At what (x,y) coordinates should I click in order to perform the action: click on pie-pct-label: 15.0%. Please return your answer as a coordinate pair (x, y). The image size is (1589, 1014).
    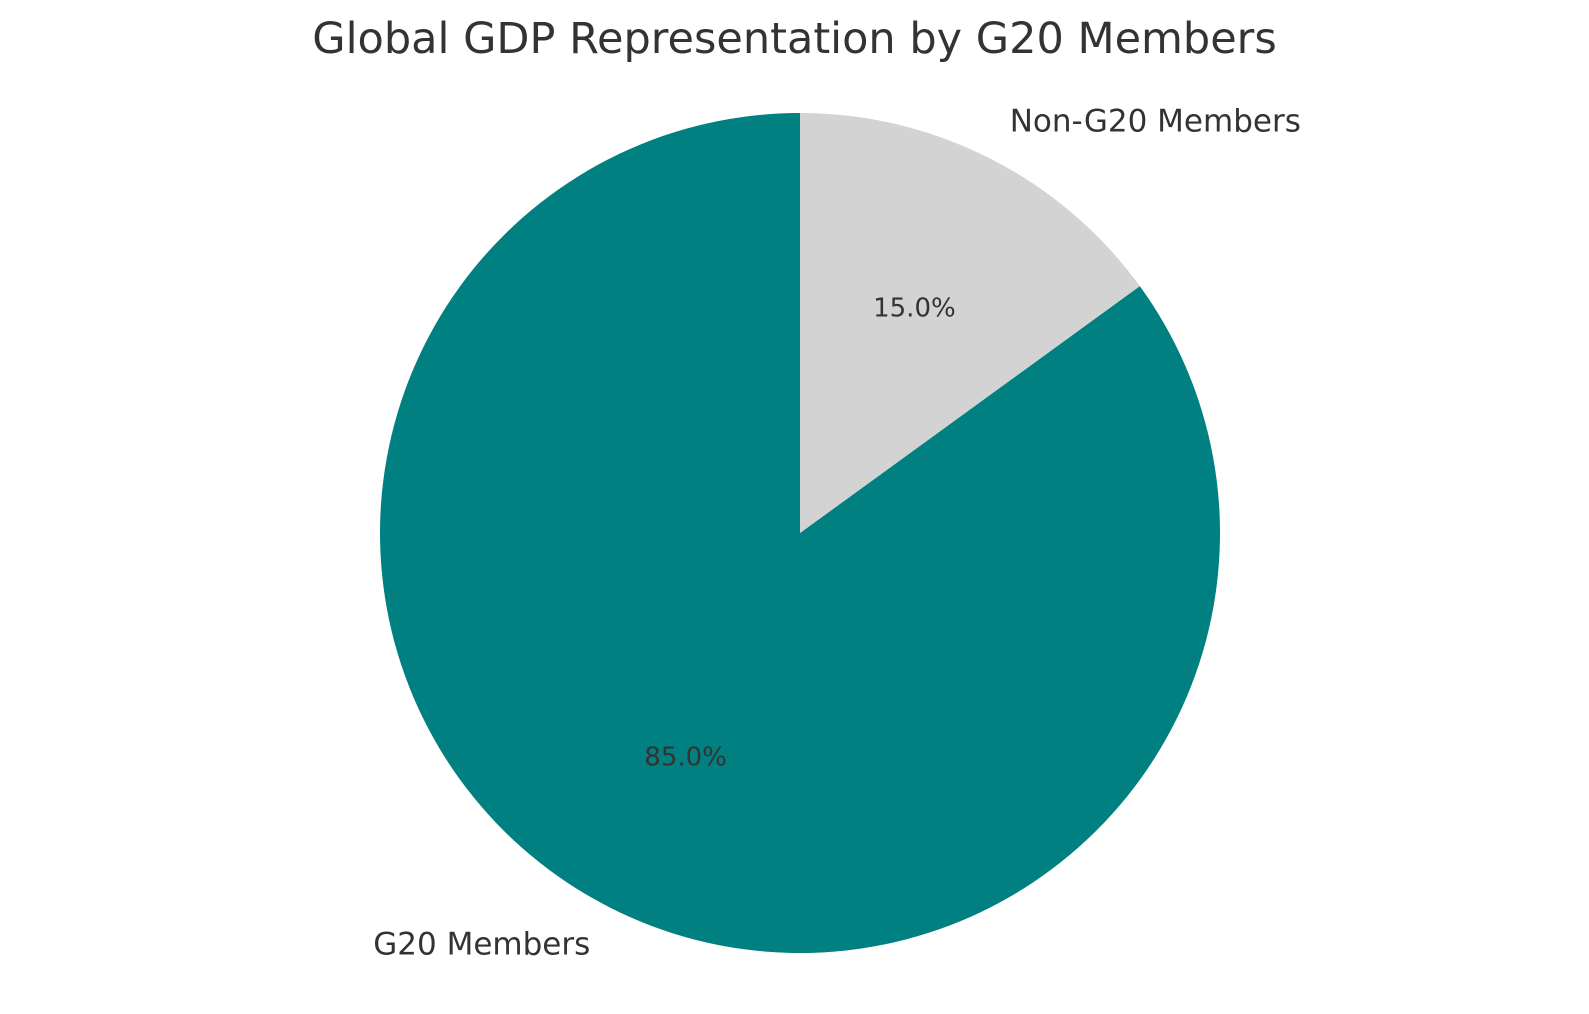
    Looking at the image, I should click on (914, 308).